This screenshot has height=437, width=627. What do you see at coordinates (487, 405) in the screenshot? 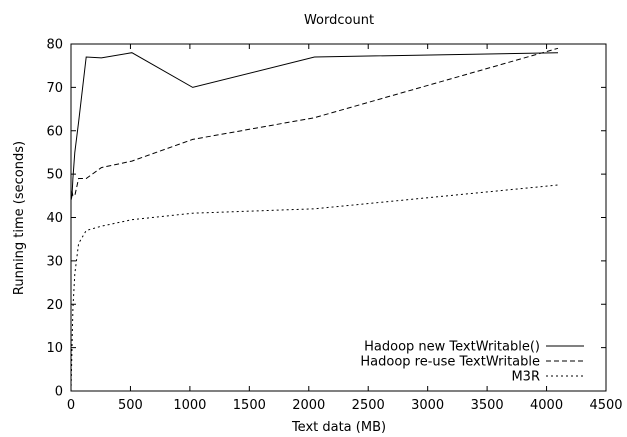
I see `x-tick-label: 3500` at bounding box center [487, 405].